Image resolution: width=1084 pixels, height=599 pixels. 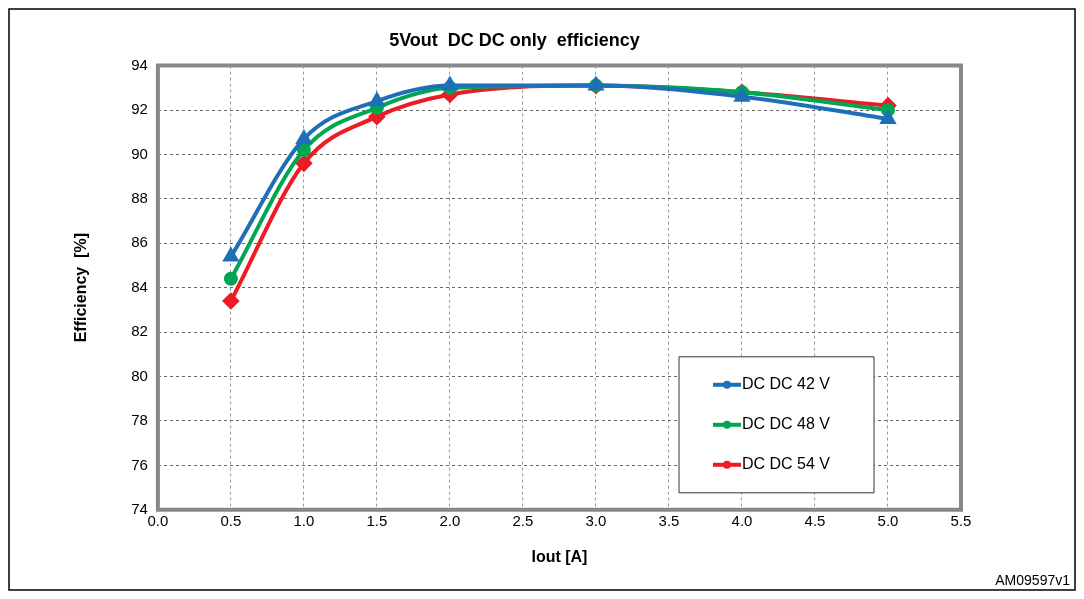 I want to click on x-tick-label: 5.5, so click(x=961, y=520).